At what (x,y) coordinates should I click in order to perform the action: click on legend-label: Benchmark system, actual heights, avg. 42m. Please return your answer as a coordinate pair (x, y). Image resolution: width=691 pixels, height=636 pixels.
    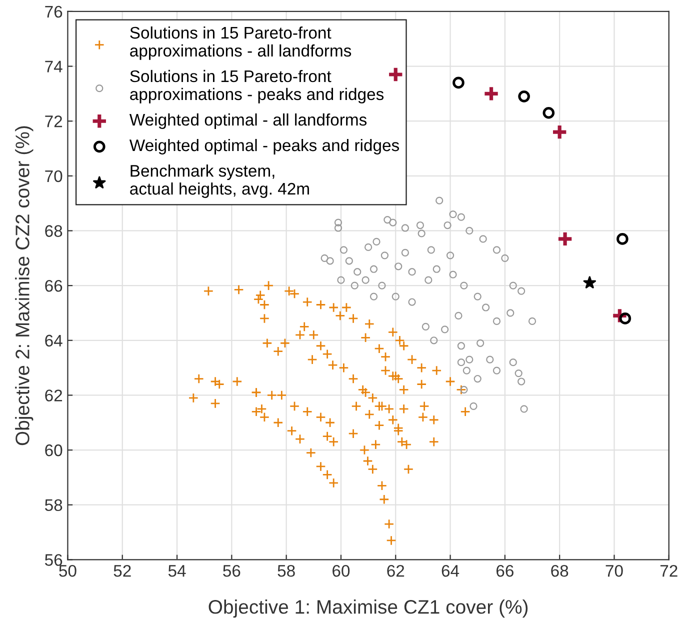
    Looking at the image, I should click on (219, 181).